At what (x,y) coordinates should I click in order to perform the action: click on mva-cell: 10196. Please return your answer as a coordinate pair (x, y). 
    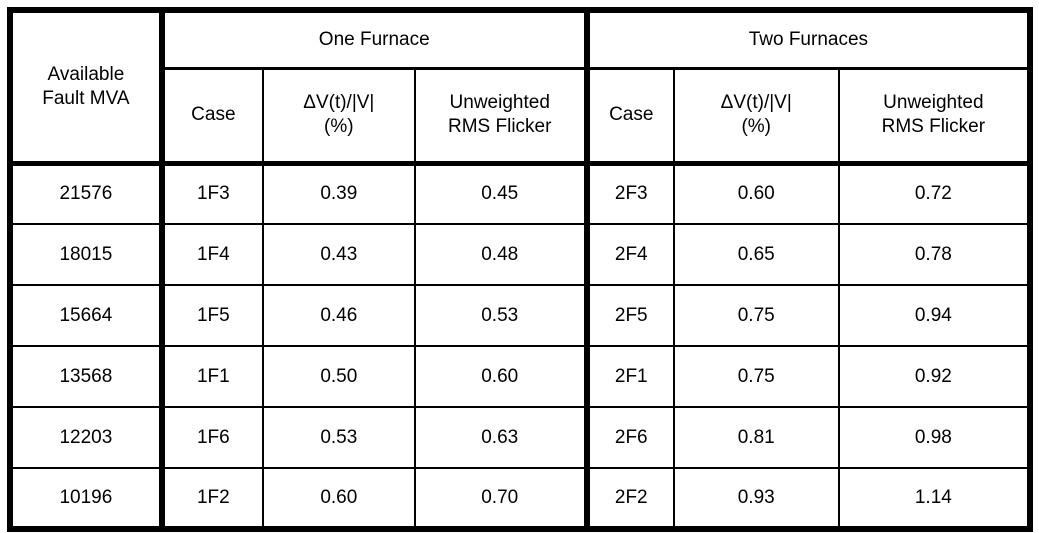
    Looking at the image, I should click on (86, 498).